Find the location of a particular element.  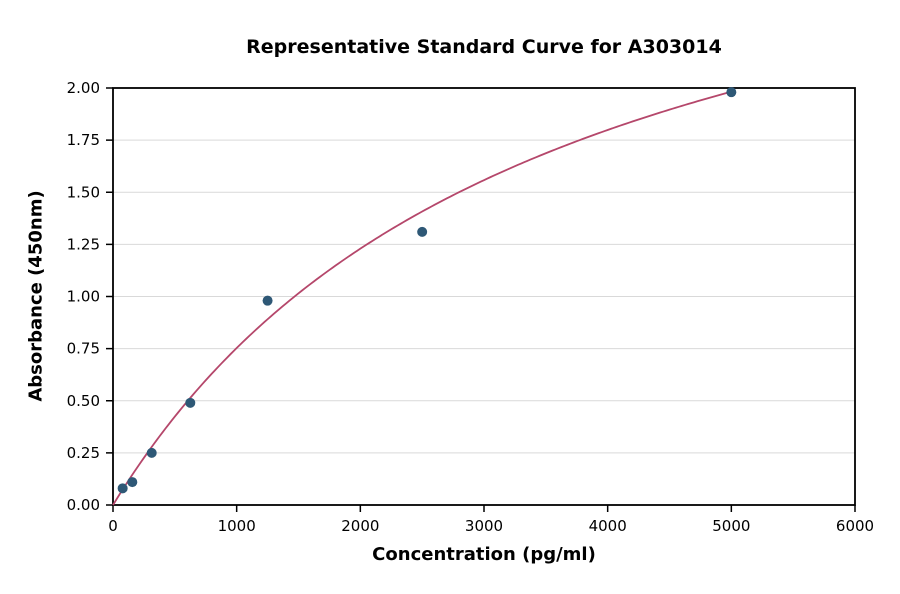

x-tick-label: 2000 is located at coordinates (360, 526).